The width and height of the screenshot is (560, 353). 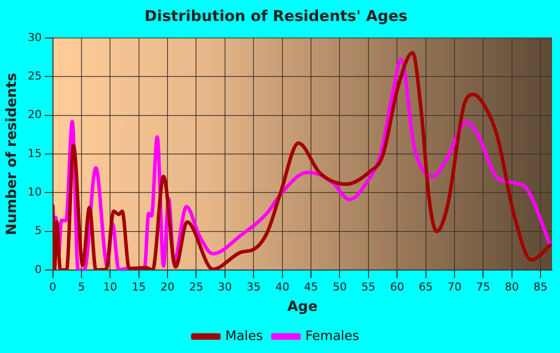 What do you see at coordinates (81, 287) in the screenshot?
I see `x-tick-label: 5` at bounding box center [81, 287].